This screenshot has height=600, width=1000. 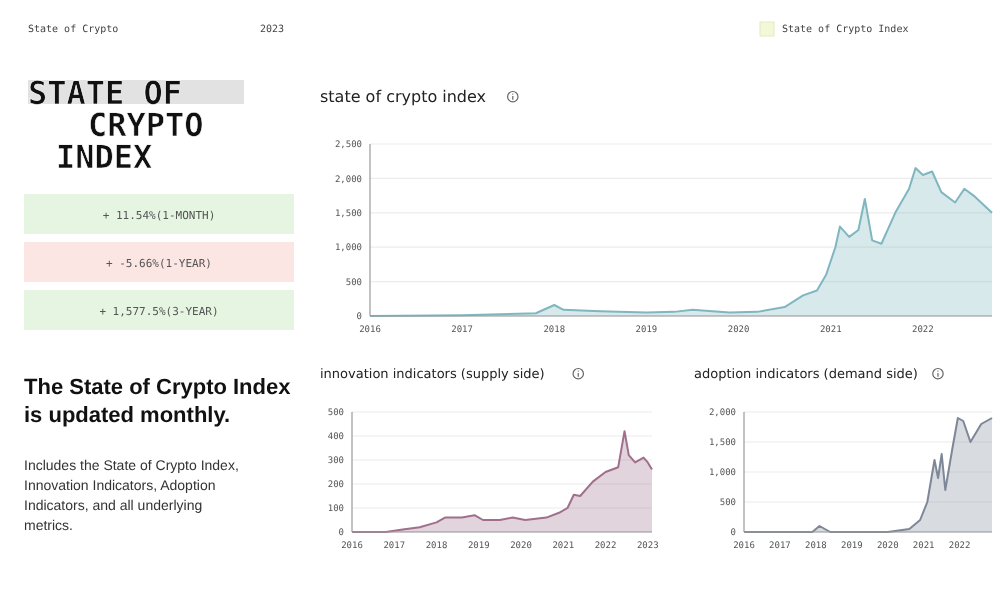 I want to click on text: STATE OF CRYPTO INDEX, so click(x=116, y=125).